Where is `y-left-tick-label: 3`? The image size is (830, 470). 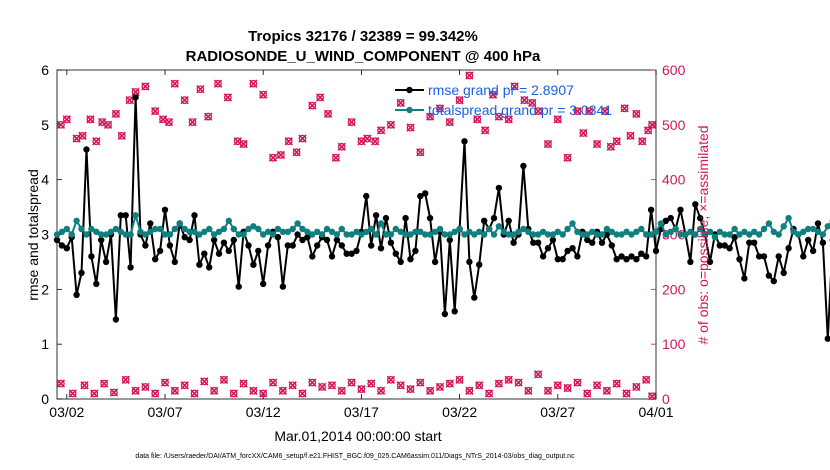
y-left-tick-label: 3 is located at coordinates (45, 235).